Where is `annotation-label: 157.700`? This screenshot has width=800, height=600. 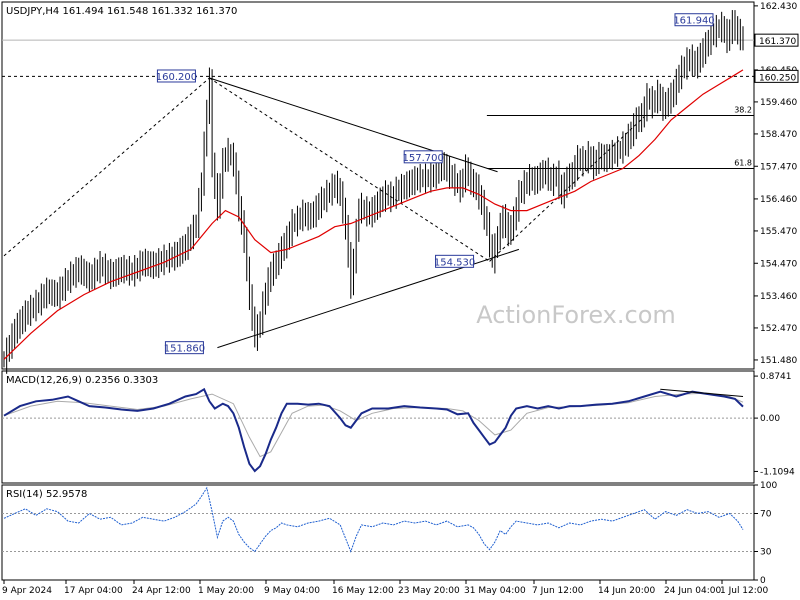
annotation-label: 157.700 is located at coordinates (423, 158).